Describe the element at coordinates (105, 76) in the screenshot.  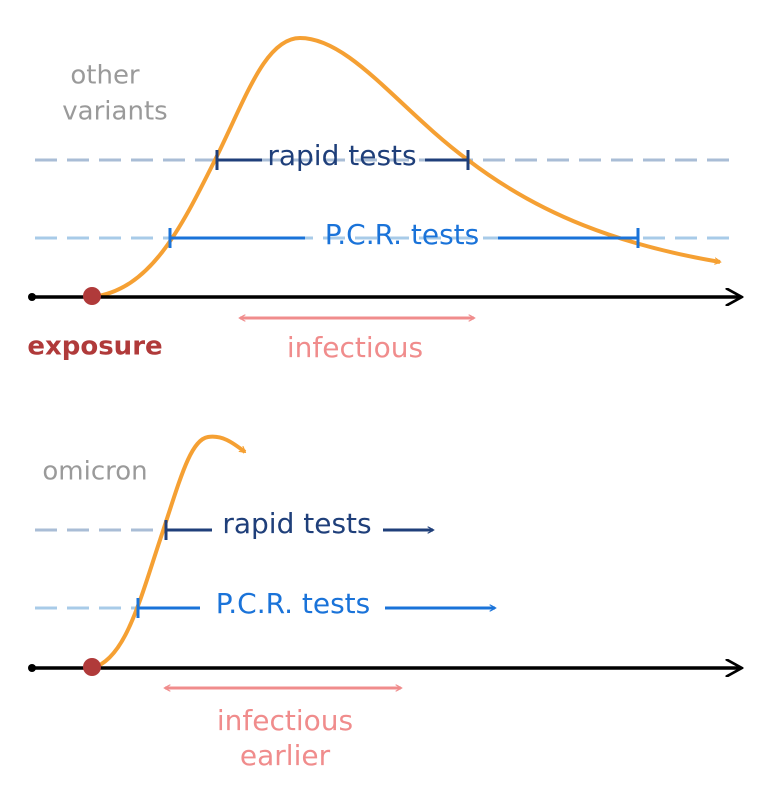
I see `panel-label: other` at that location.